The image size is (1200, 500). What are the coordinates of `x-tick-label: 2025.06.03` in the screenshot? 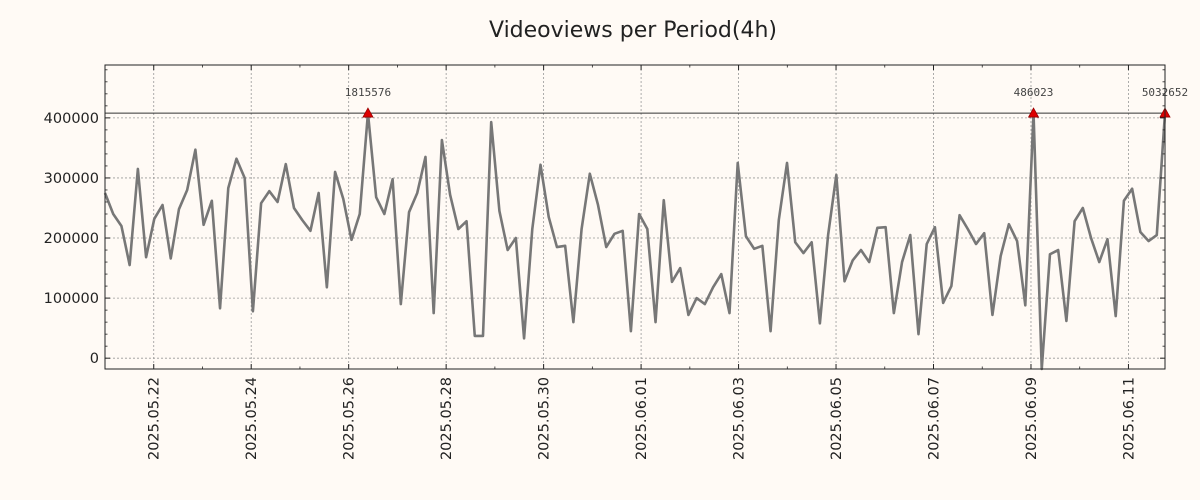 It's located at (740, 418).